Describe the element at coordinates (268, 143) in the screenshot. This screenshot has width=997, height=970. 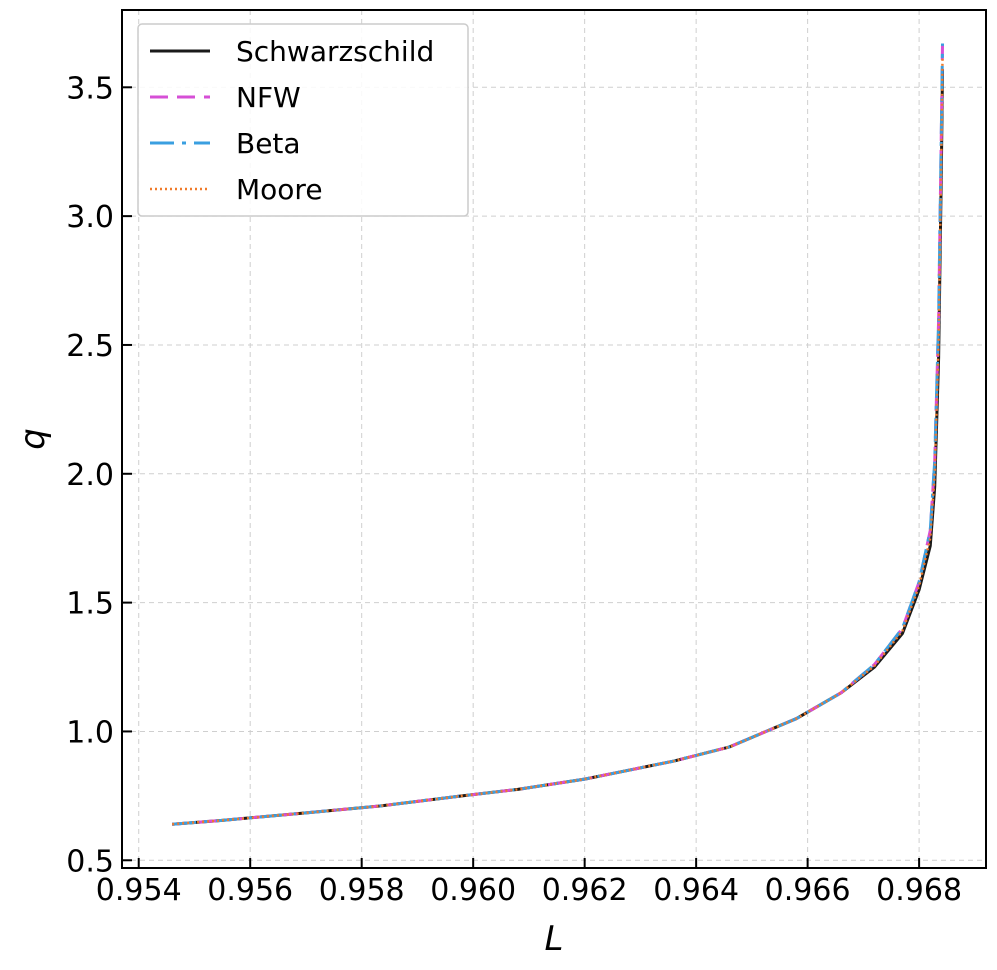
I see `legend-label-beta: Beta` at that location.